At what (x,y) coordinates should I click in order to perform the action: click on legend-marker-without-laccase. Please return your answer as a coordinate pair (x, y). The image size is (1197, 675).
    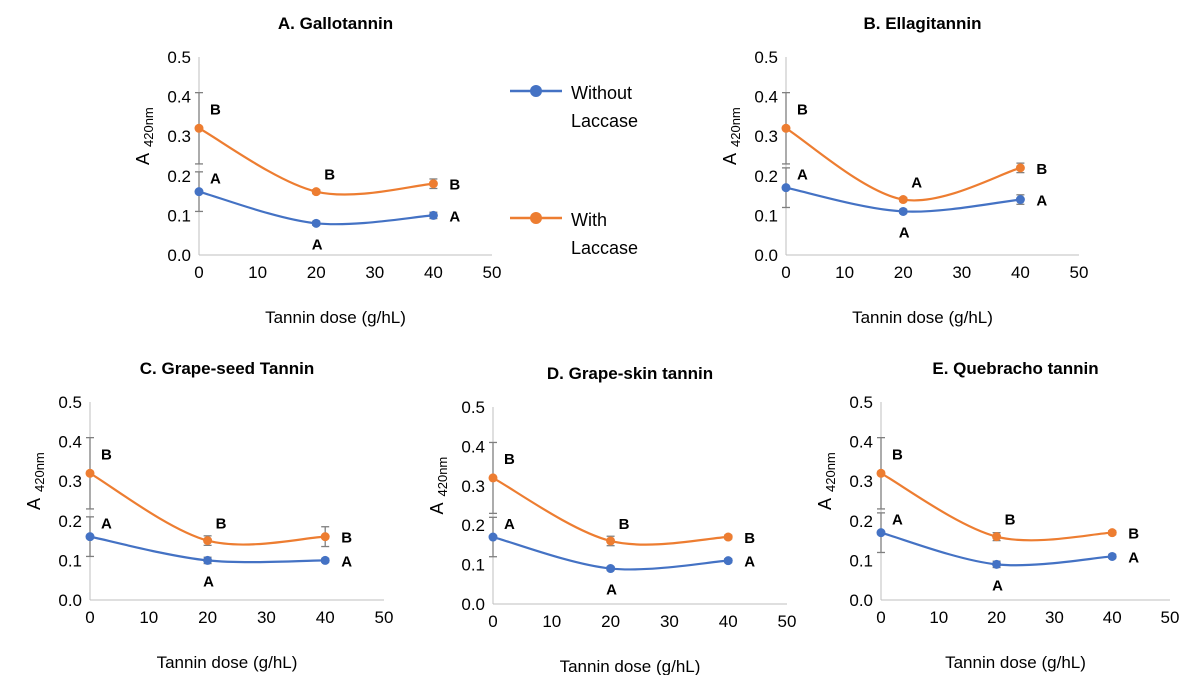
    Looking at the image, I should click on (536, 91).